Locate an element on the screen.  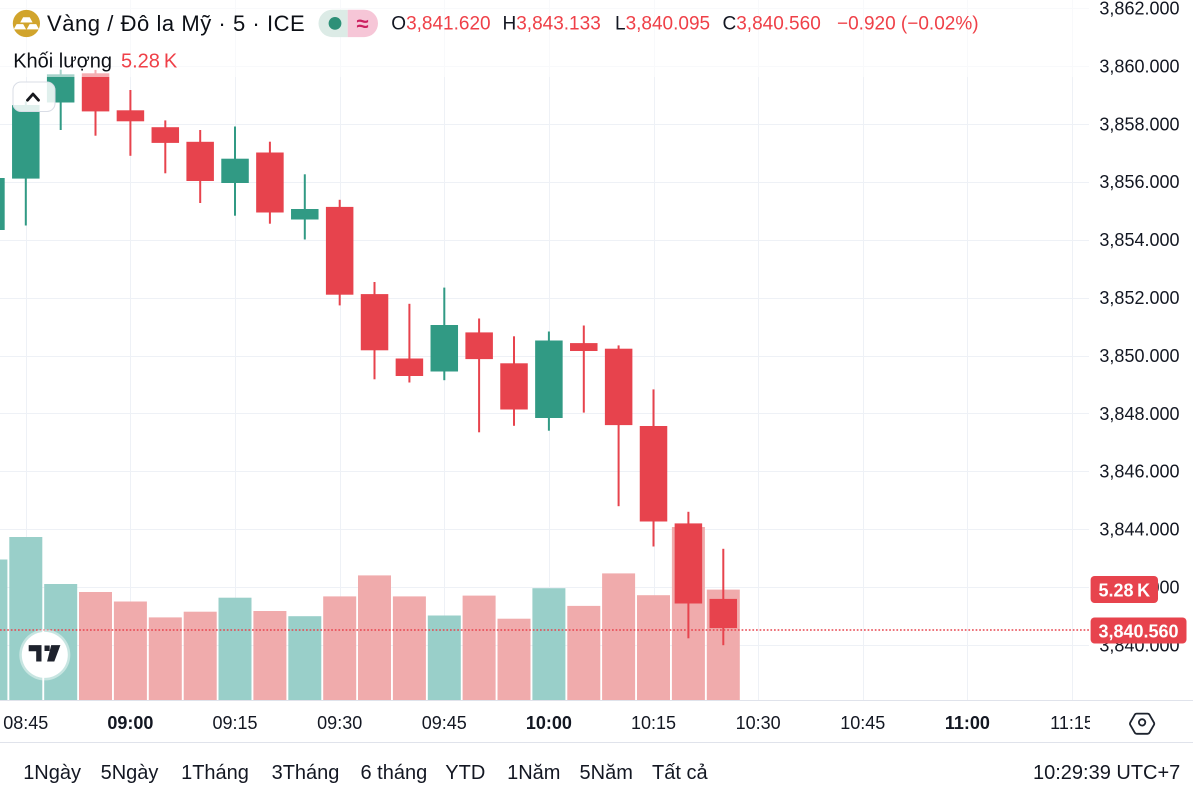
svg-text: 3,860.000 is located at coordinates (1139, 66).